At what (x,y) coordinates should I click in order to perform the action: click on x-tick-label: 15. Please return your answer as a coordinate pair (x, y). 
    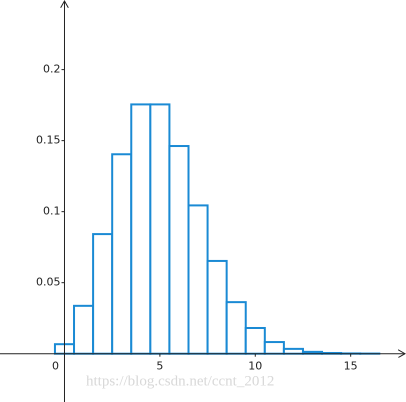
    Looking at the image, I should click on (351, 366).